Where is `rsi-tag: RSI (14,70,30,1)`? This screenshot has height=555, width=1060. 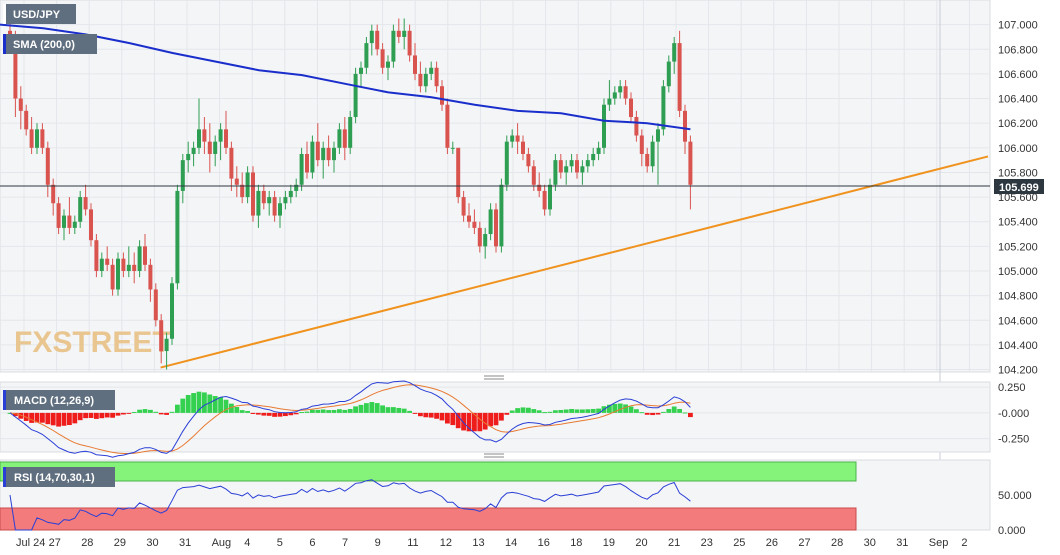 rsi-tag: RSI (14,70,30,1) is located at coordinates (59, 477).